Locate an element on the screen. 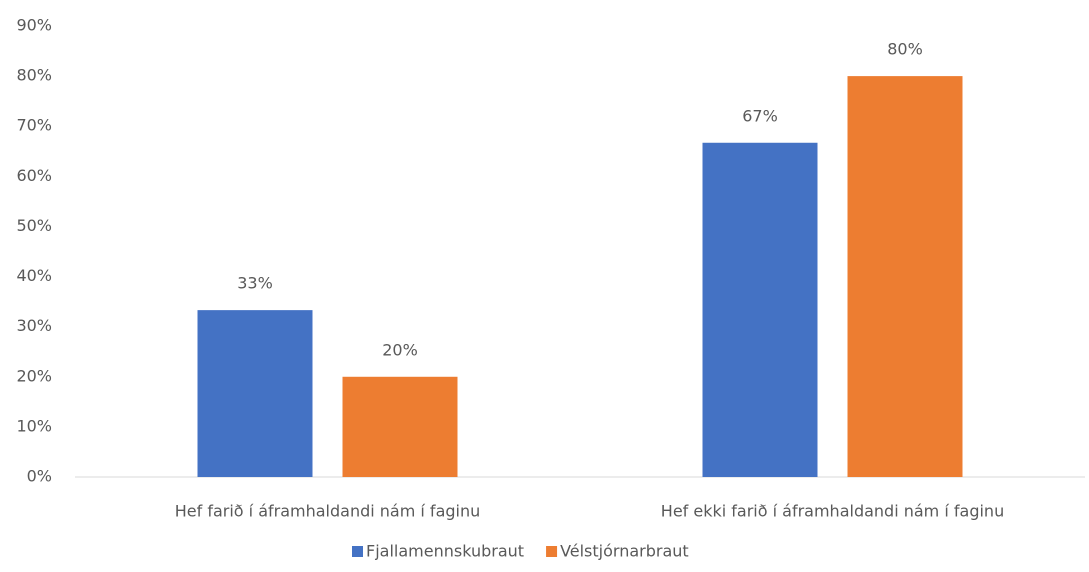 This screenshot has width=1089, height=572. y-tick-label: 80% is located at coordinates (34, 75).